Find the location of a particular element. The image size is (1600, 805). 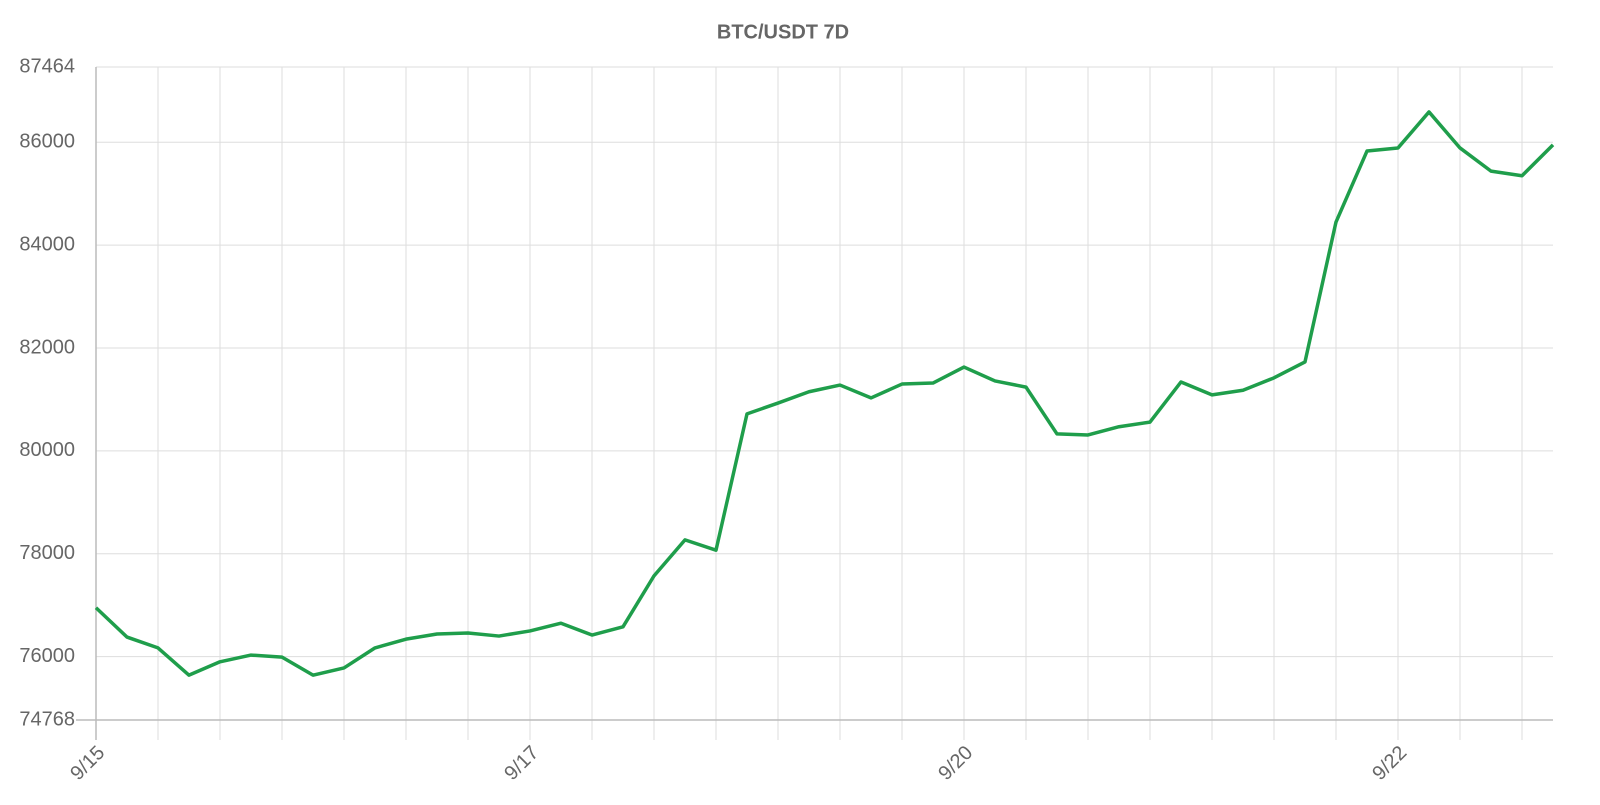

x-tick-label: 9/22 is located at coordinates (1389, 763).